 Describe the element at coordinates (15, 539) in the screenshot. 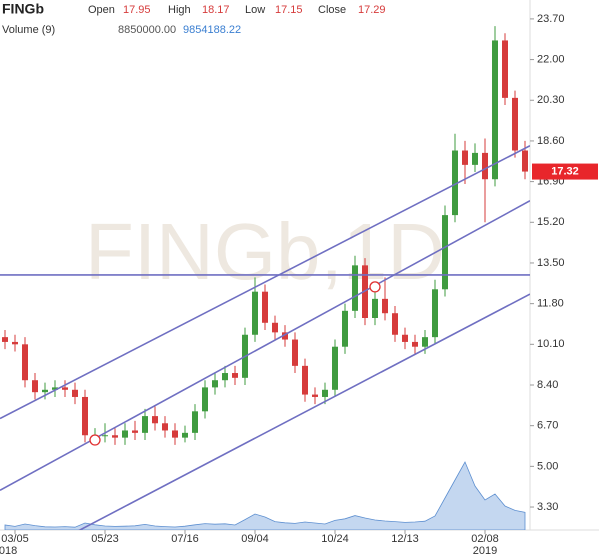

I see `x-tick-label: 03/05` at that location.